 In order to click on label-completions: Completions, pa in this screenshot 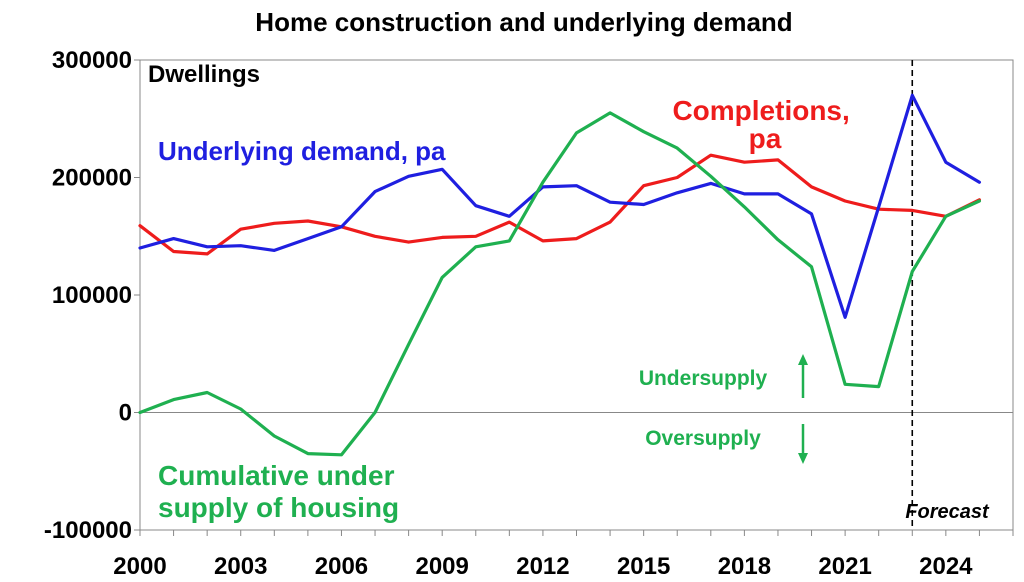, I will do `click(764, 124)`.